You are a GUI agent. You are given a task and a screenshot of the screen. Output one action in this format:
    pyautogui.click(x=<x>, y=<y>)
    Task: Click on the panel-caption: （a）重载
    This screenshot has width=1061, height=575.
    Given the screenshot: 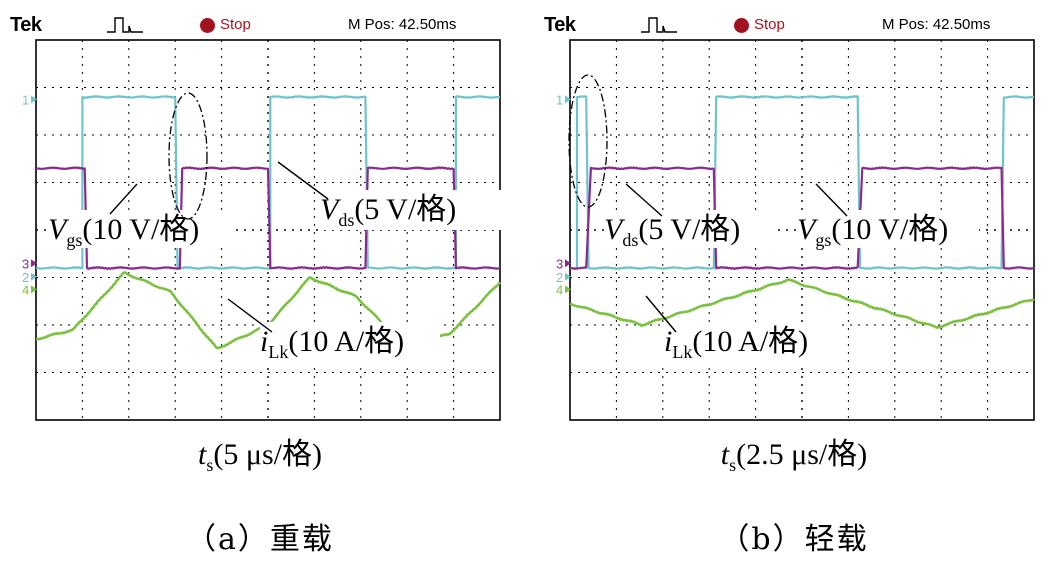 What is the action you would take?
    pyautogui.click(x=260, y=539)
    